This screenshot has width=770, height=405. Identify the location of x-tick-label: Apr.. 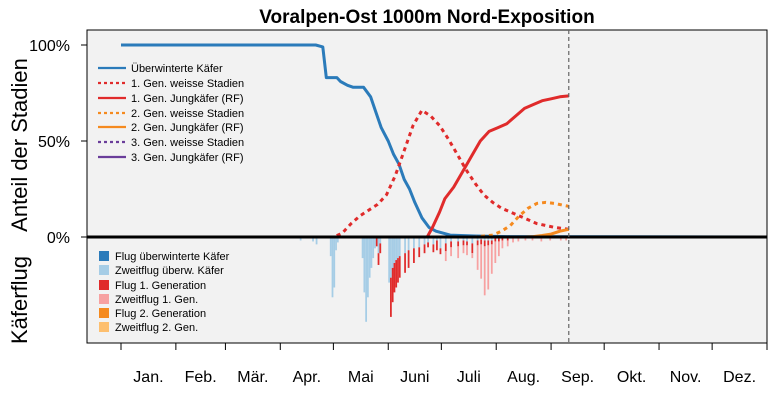
(307, 377).